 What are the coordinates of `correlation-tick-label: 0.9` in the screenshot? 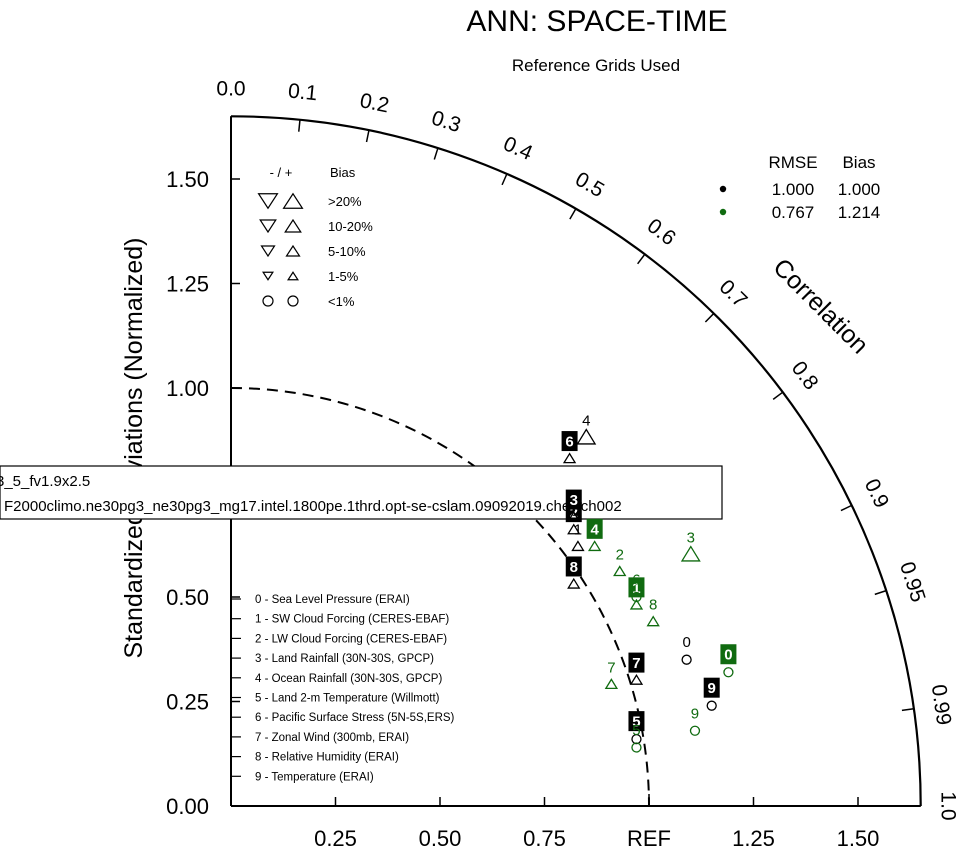 It's located at (876, 493).